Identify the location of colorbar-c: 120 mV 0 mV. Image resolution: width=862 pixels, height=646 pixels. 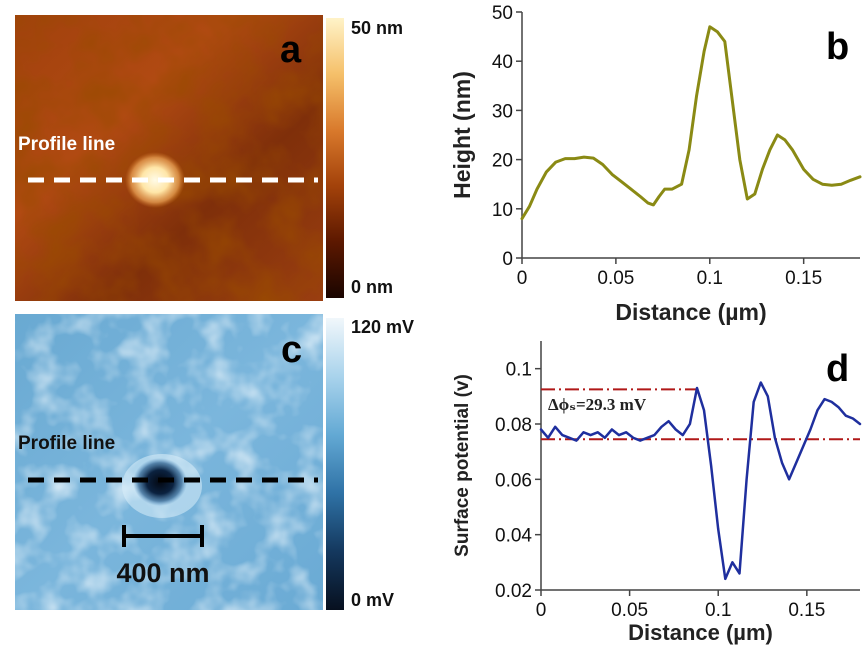
(370, 463).